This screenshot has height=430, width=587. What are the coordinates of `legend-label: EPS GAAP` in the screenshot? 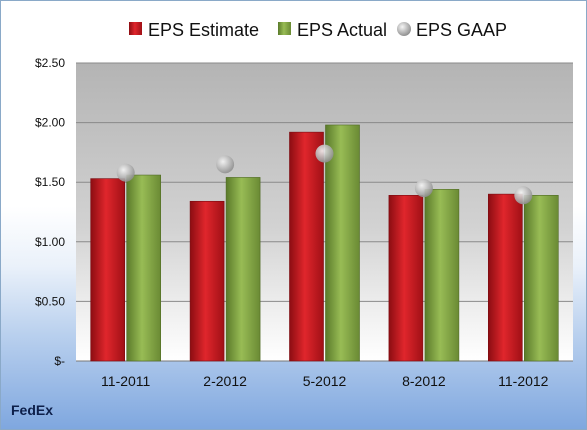 It's located at (461, 30).